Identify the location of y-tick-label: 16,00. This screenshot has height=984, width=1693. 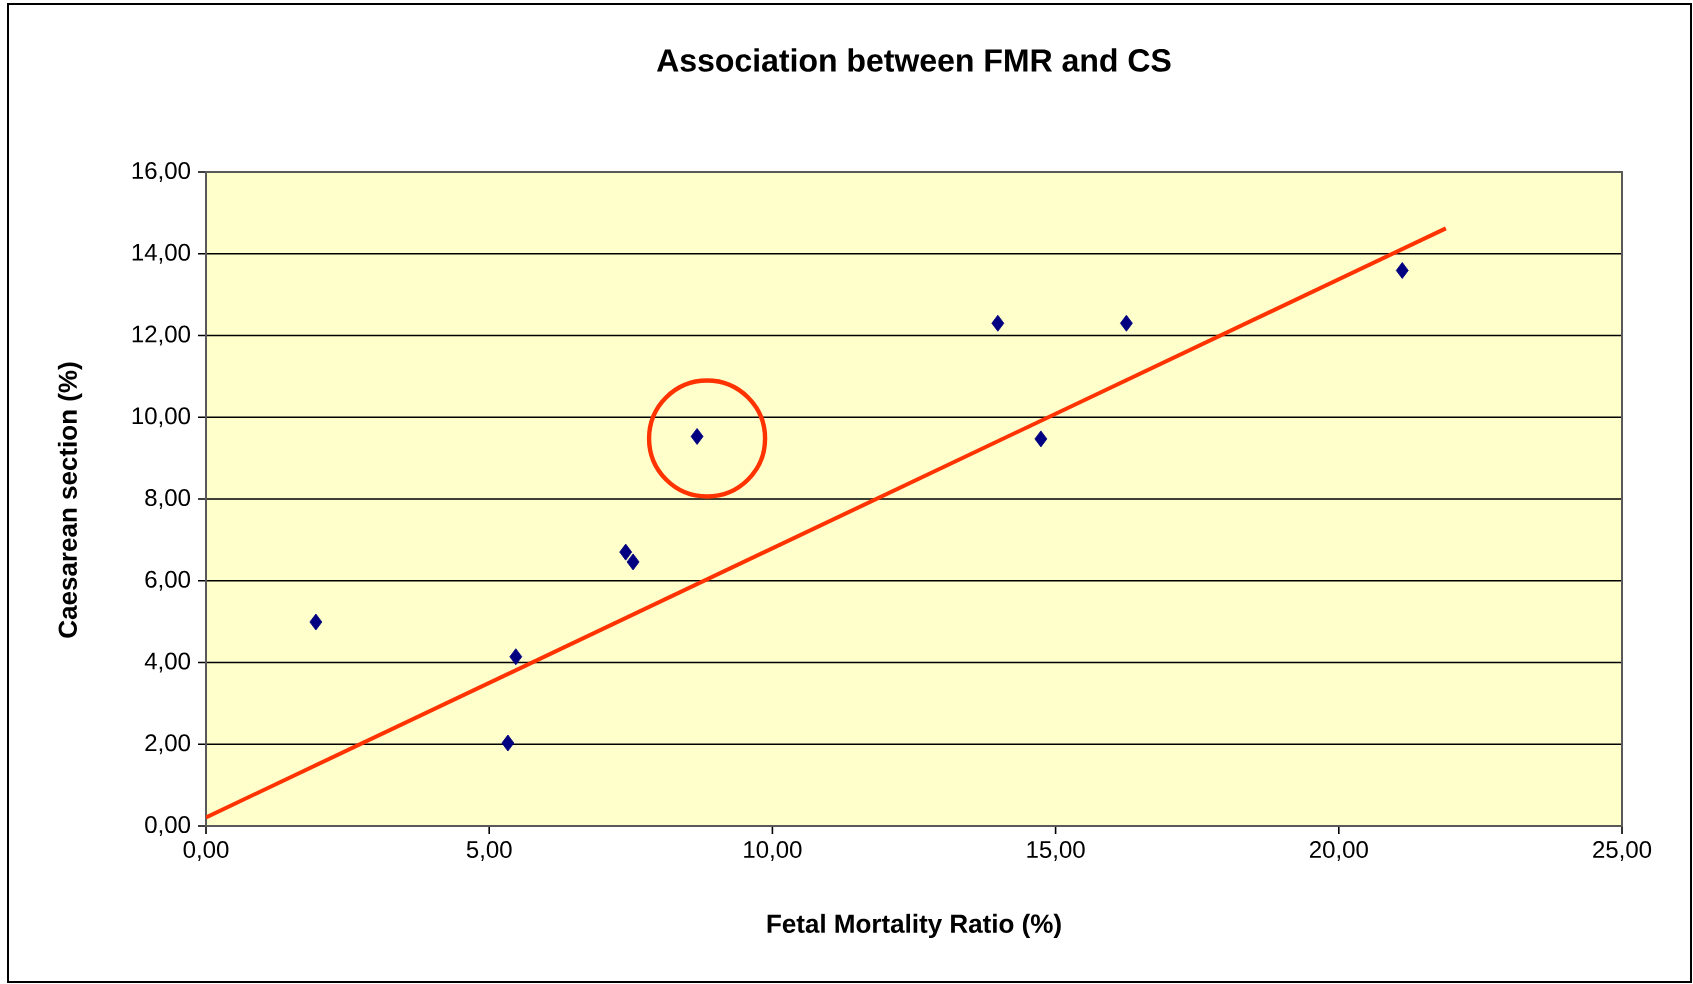
(161, 172).